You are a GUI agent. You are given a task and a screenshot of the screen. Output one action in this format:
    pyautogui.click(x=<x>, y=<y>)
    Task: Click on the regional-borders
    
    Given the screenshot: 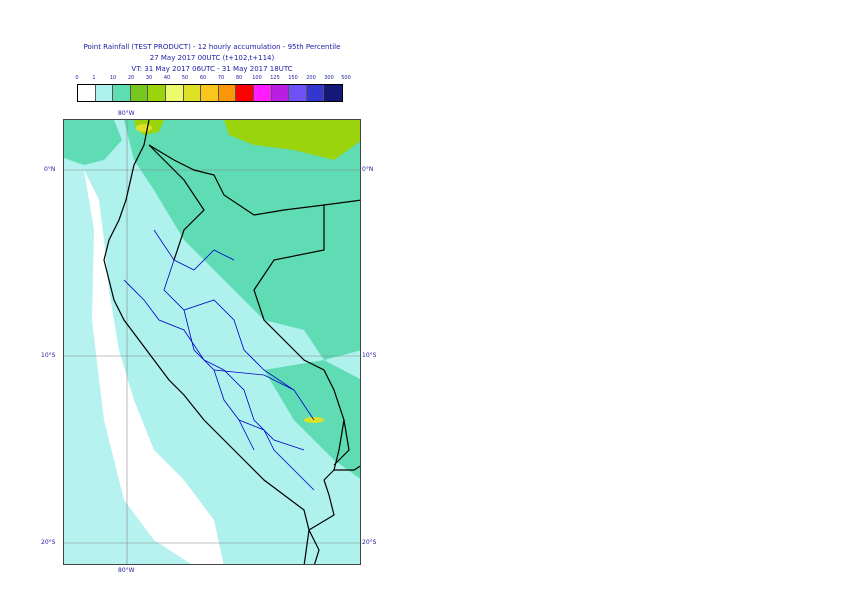 What is the action you would take?
    pyautogui.click(x=219, y=360)
    